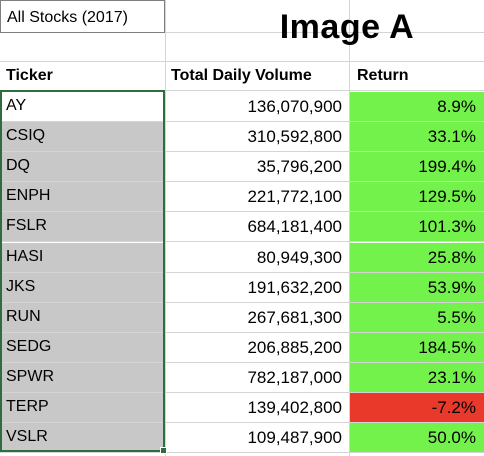 This screenshot has width=484, height=456. I want to click on ticker-cell: JKS, so click(82, 288).